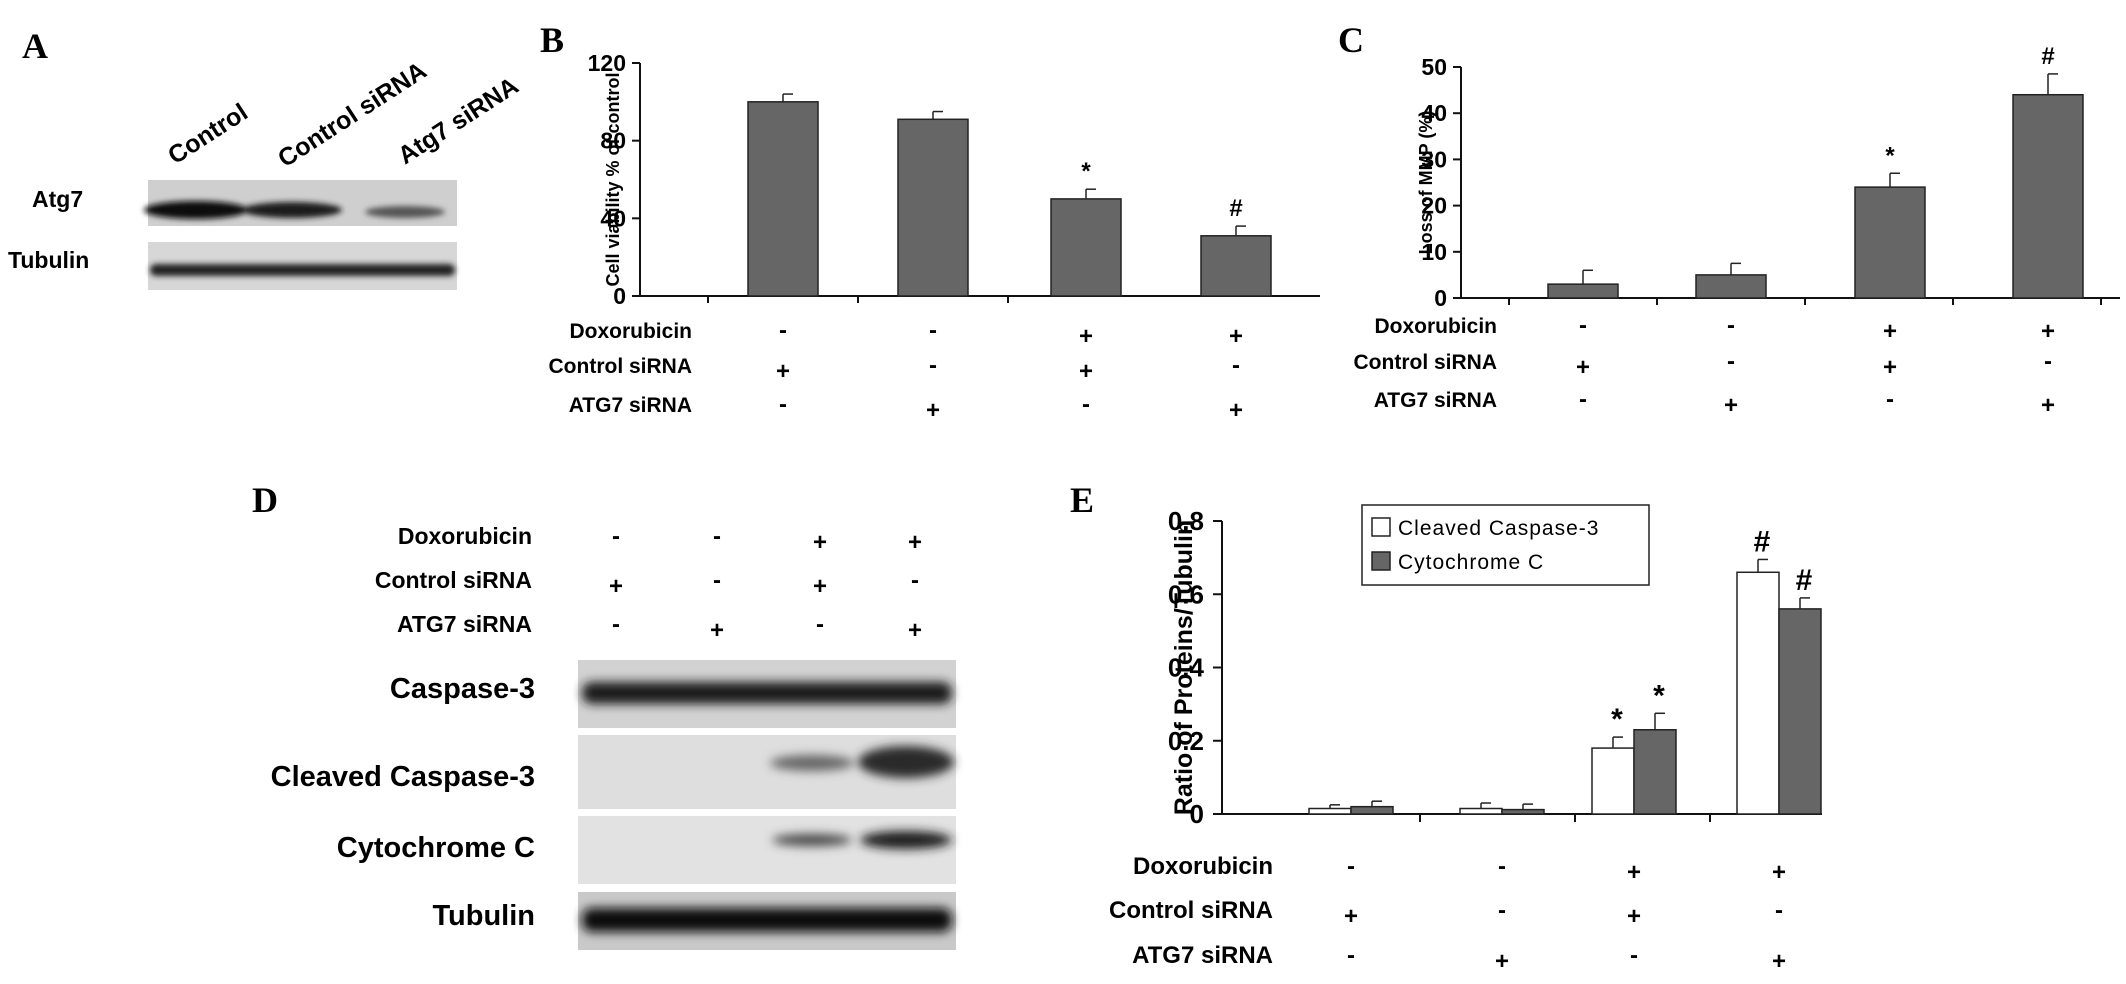  Describe the element at coordinates (621, 366) in the screenshot. I see `b-condition-label-control-sirna: Control siRNA` at that location.